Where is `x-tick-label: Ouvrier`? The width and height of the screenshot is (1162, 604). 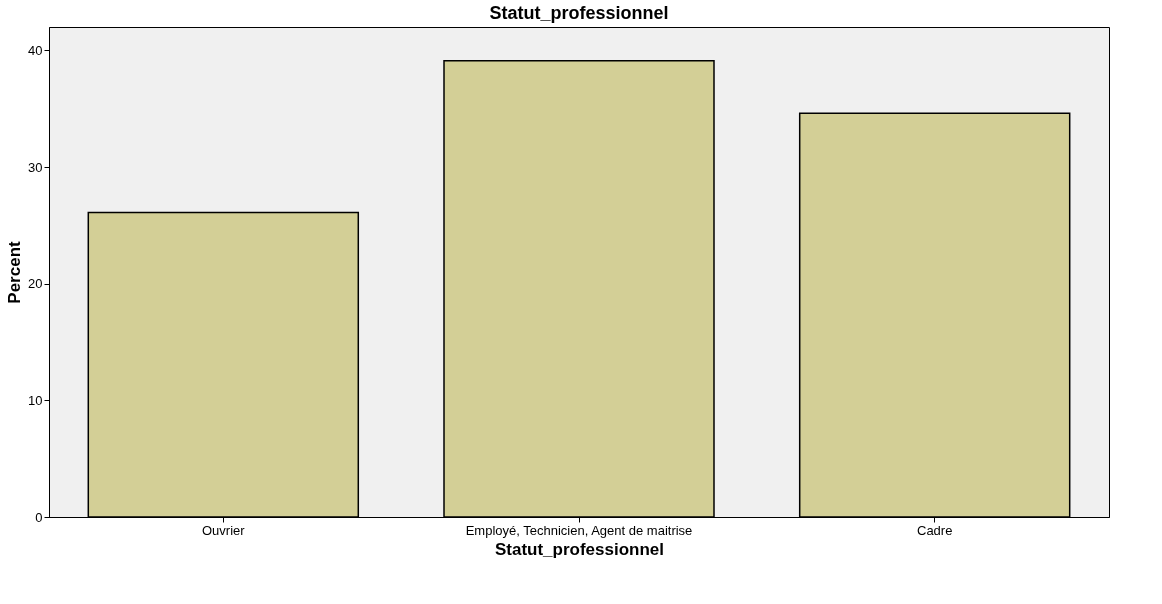
x-tick-label: Ouvrier is located at coordinates (223, 530).